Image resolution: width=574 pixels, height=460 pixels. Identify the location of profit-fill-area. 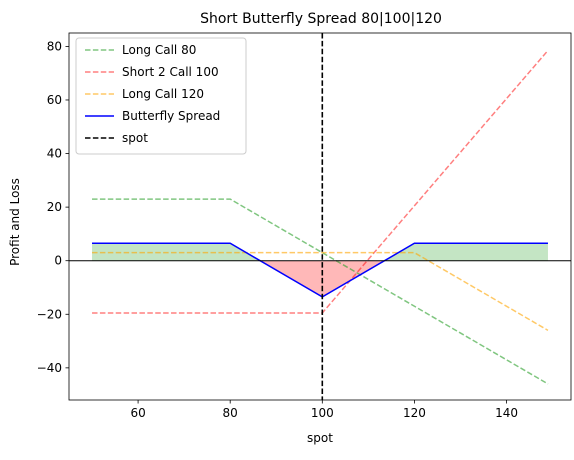
(466, 252).